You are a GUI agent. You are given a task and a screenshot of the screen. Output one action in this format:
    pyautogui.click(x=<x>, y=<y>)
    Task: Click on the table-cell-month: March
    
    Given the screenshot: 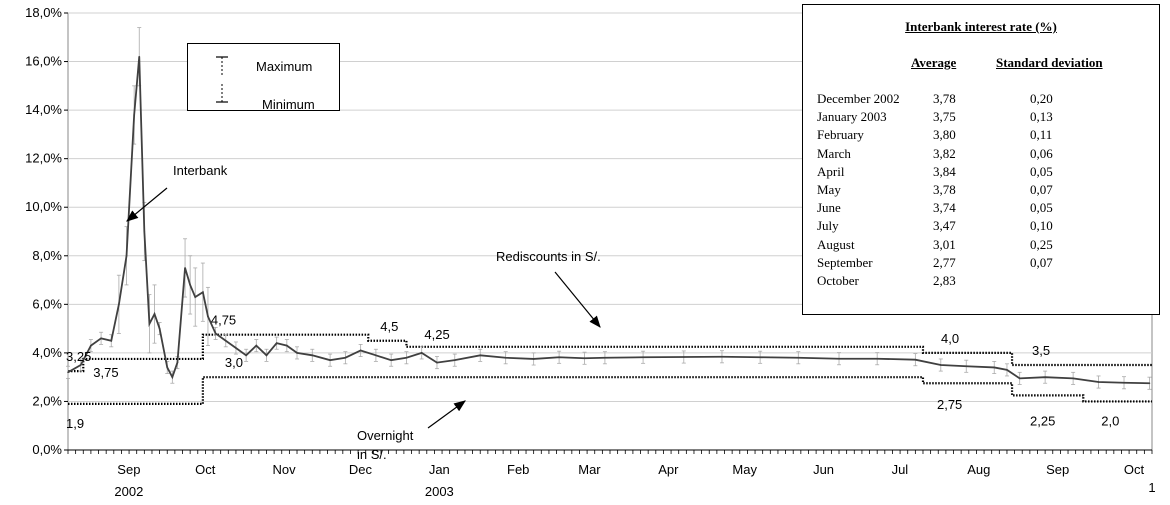 What is the action you would take?
    pyautogui.click(x=834, y=153)
    